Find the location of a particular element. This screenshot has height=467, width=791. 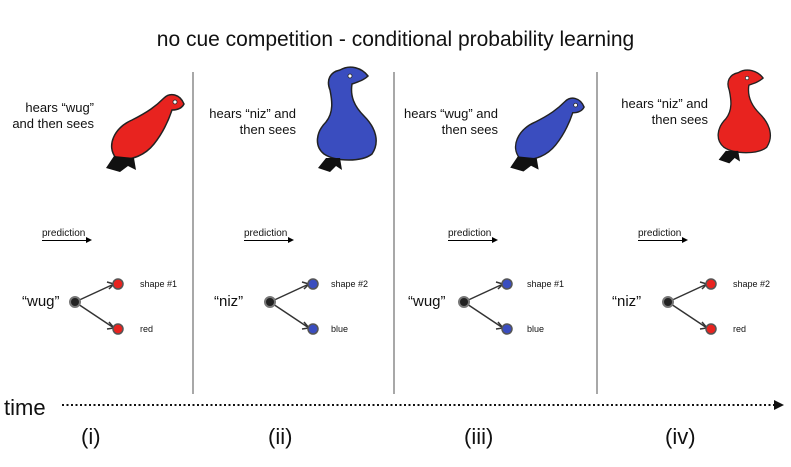

panel-numeral-i: (i) is located at coordinates (91, 436).